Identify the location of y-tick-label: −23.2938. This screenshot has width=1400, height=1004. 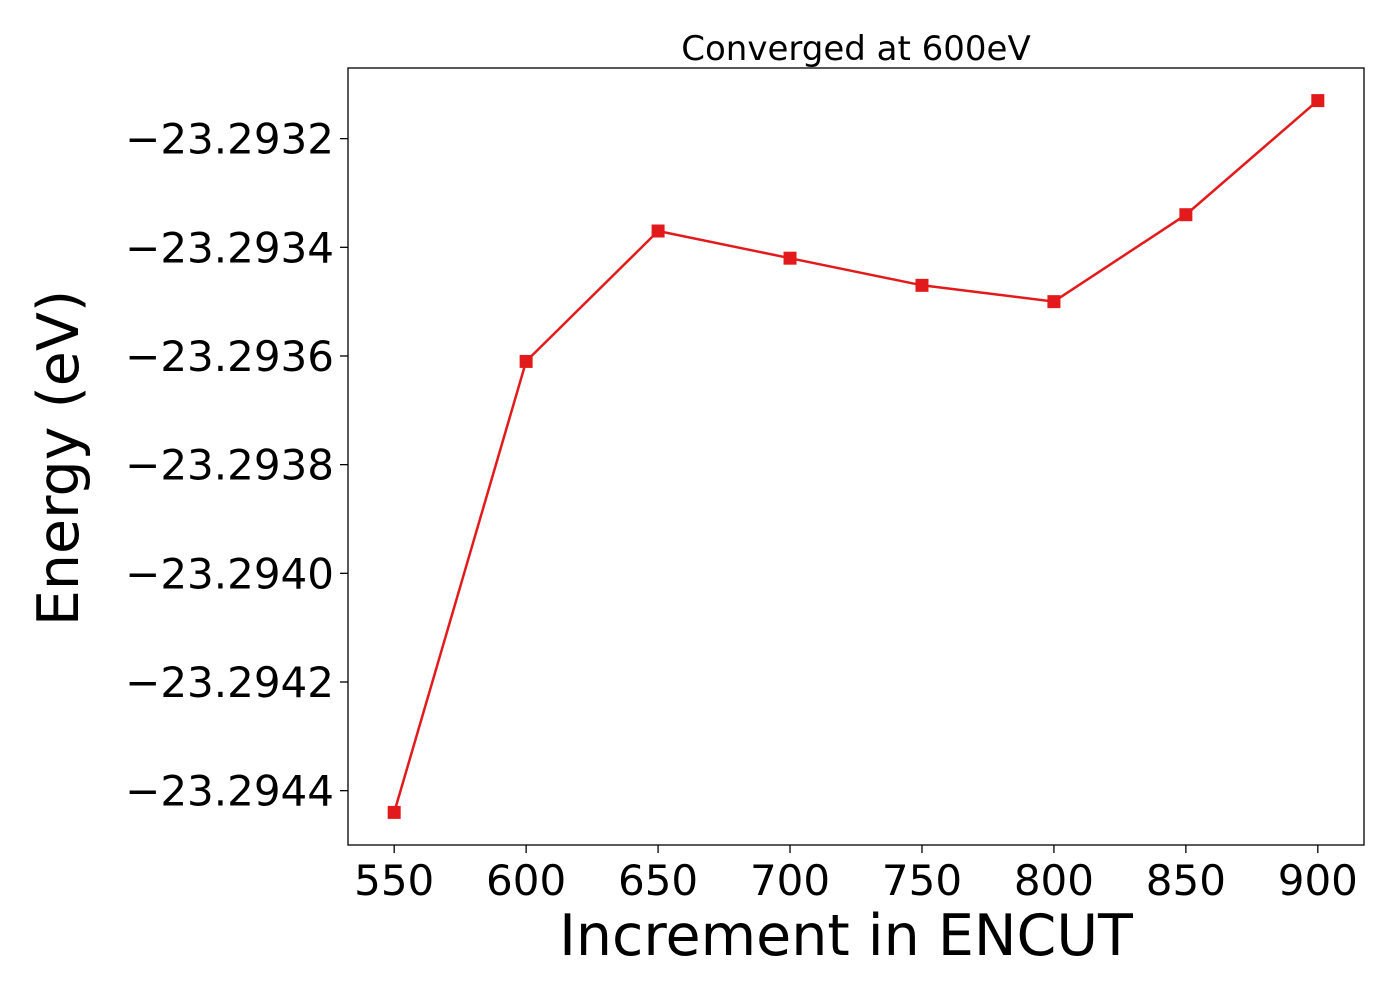
(229, 465).